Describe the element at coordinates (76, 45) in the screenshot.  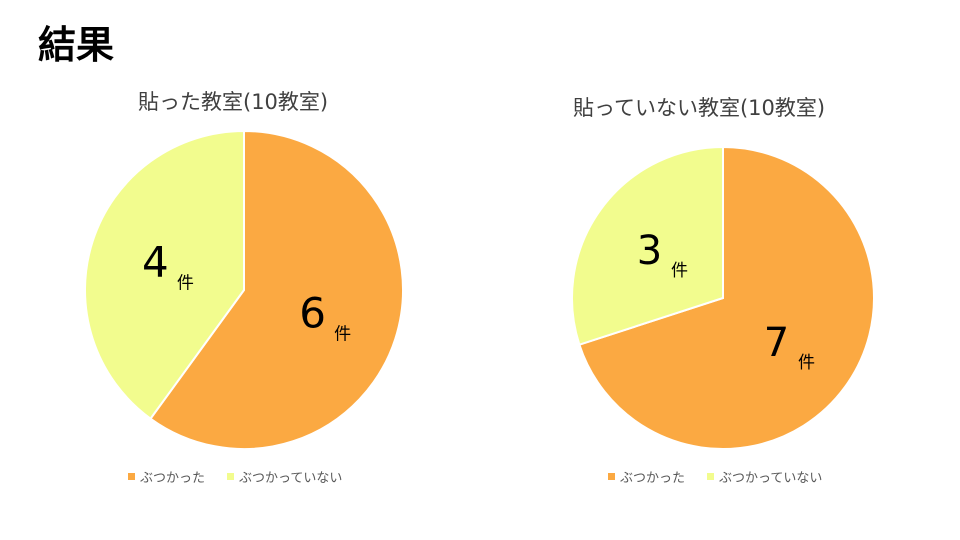
I see `slide-title: 結果` at that location.